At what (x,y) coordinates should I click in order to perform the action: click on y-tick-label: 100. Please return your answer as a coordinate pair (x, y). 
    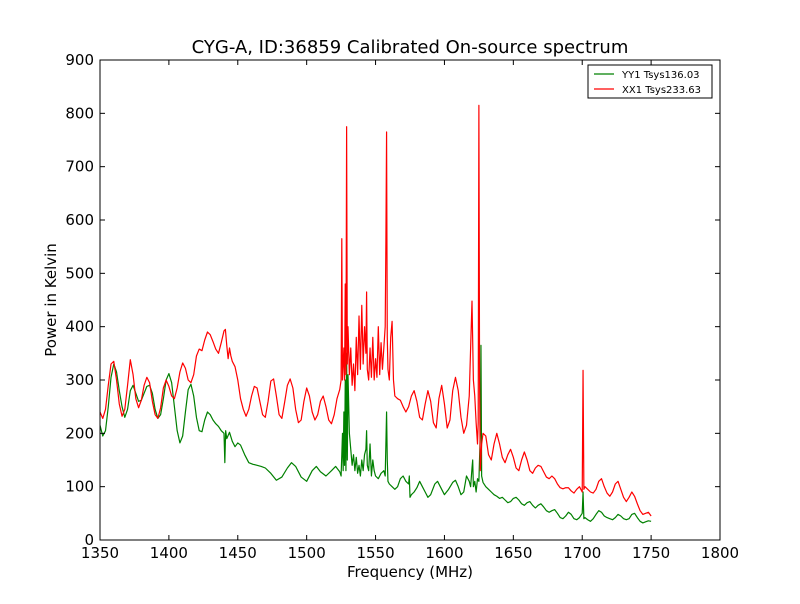
    Looking at the image, I should click on (79, 487).